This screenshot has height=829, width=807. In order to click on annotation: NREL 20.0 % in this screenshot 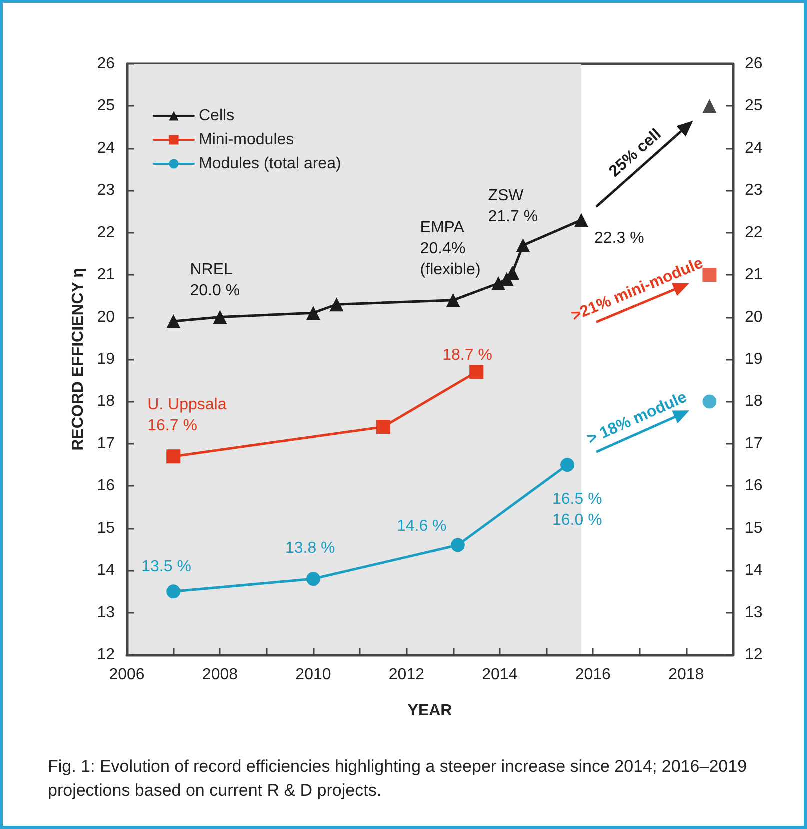, I will do `click(215, 280)`.